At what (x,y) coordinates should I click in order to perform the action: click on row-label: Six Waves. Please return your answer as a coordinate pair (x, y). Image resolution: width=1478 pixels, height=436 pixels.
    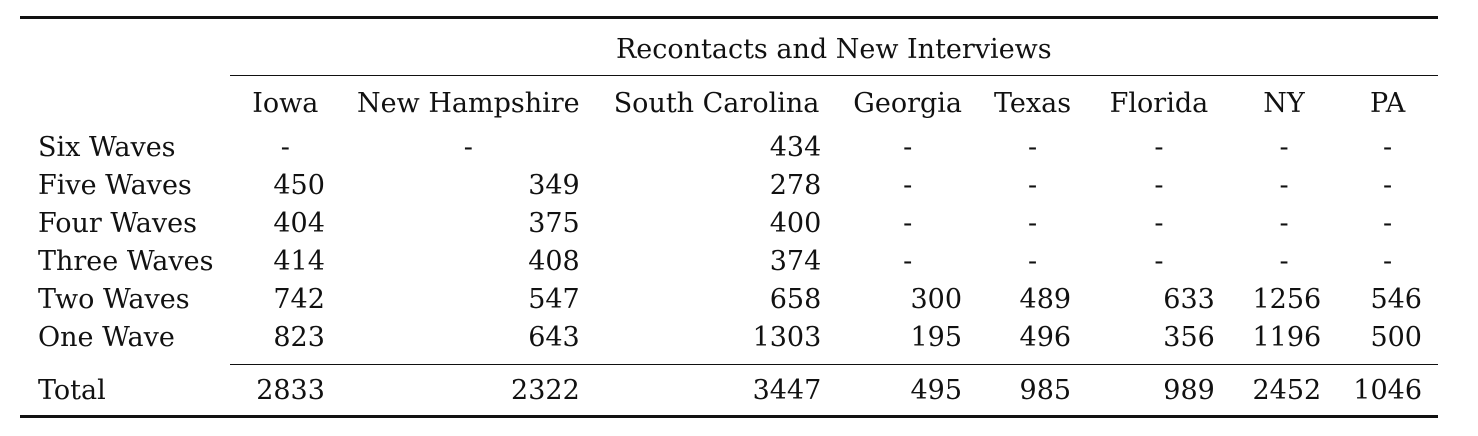
    Looking at the image, I should click on (107, 147).